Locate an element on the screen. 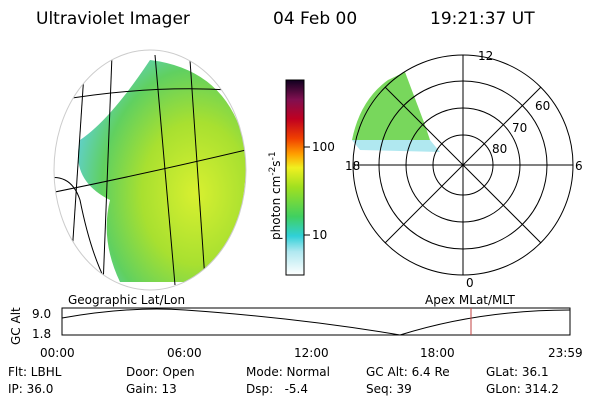 The image size is (600, 400). lat-label: 60 is located at coordinates (542, 106).